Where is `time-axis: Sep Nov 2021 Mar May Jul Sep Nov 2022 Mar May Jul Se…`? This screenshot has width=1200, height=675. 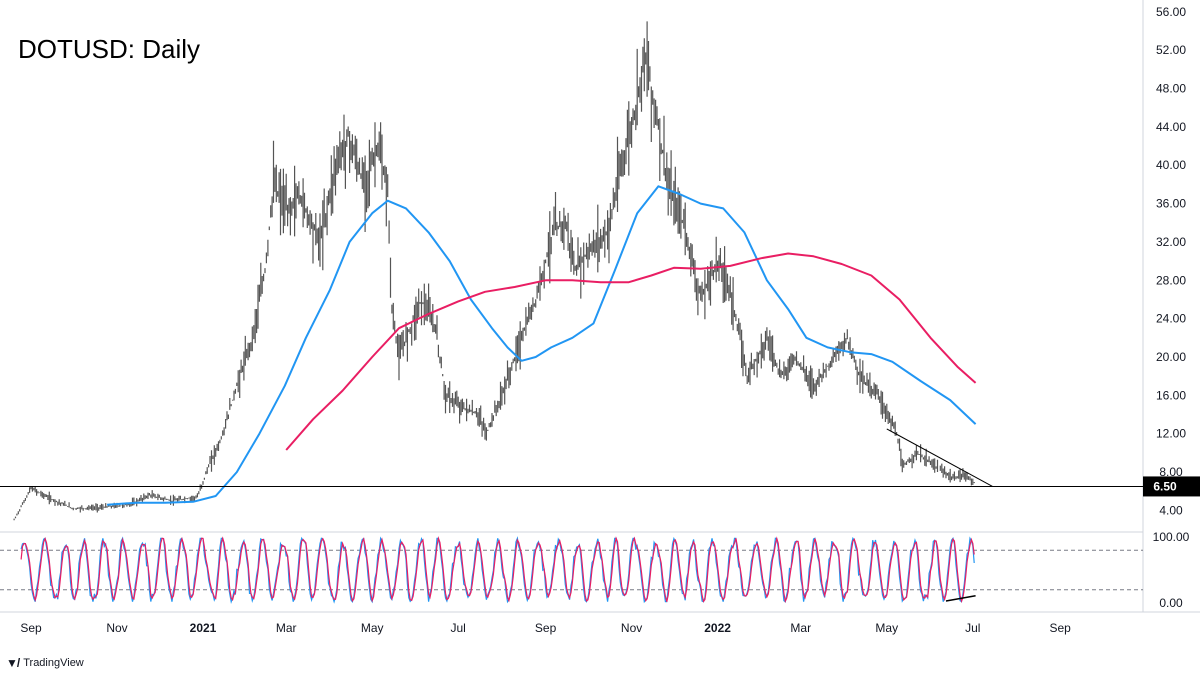 time-axis: Sep Nov 2021 Mar May Jul Sep Nov 2022 Mar May Jul Se… is located at coordinates (545, 628).